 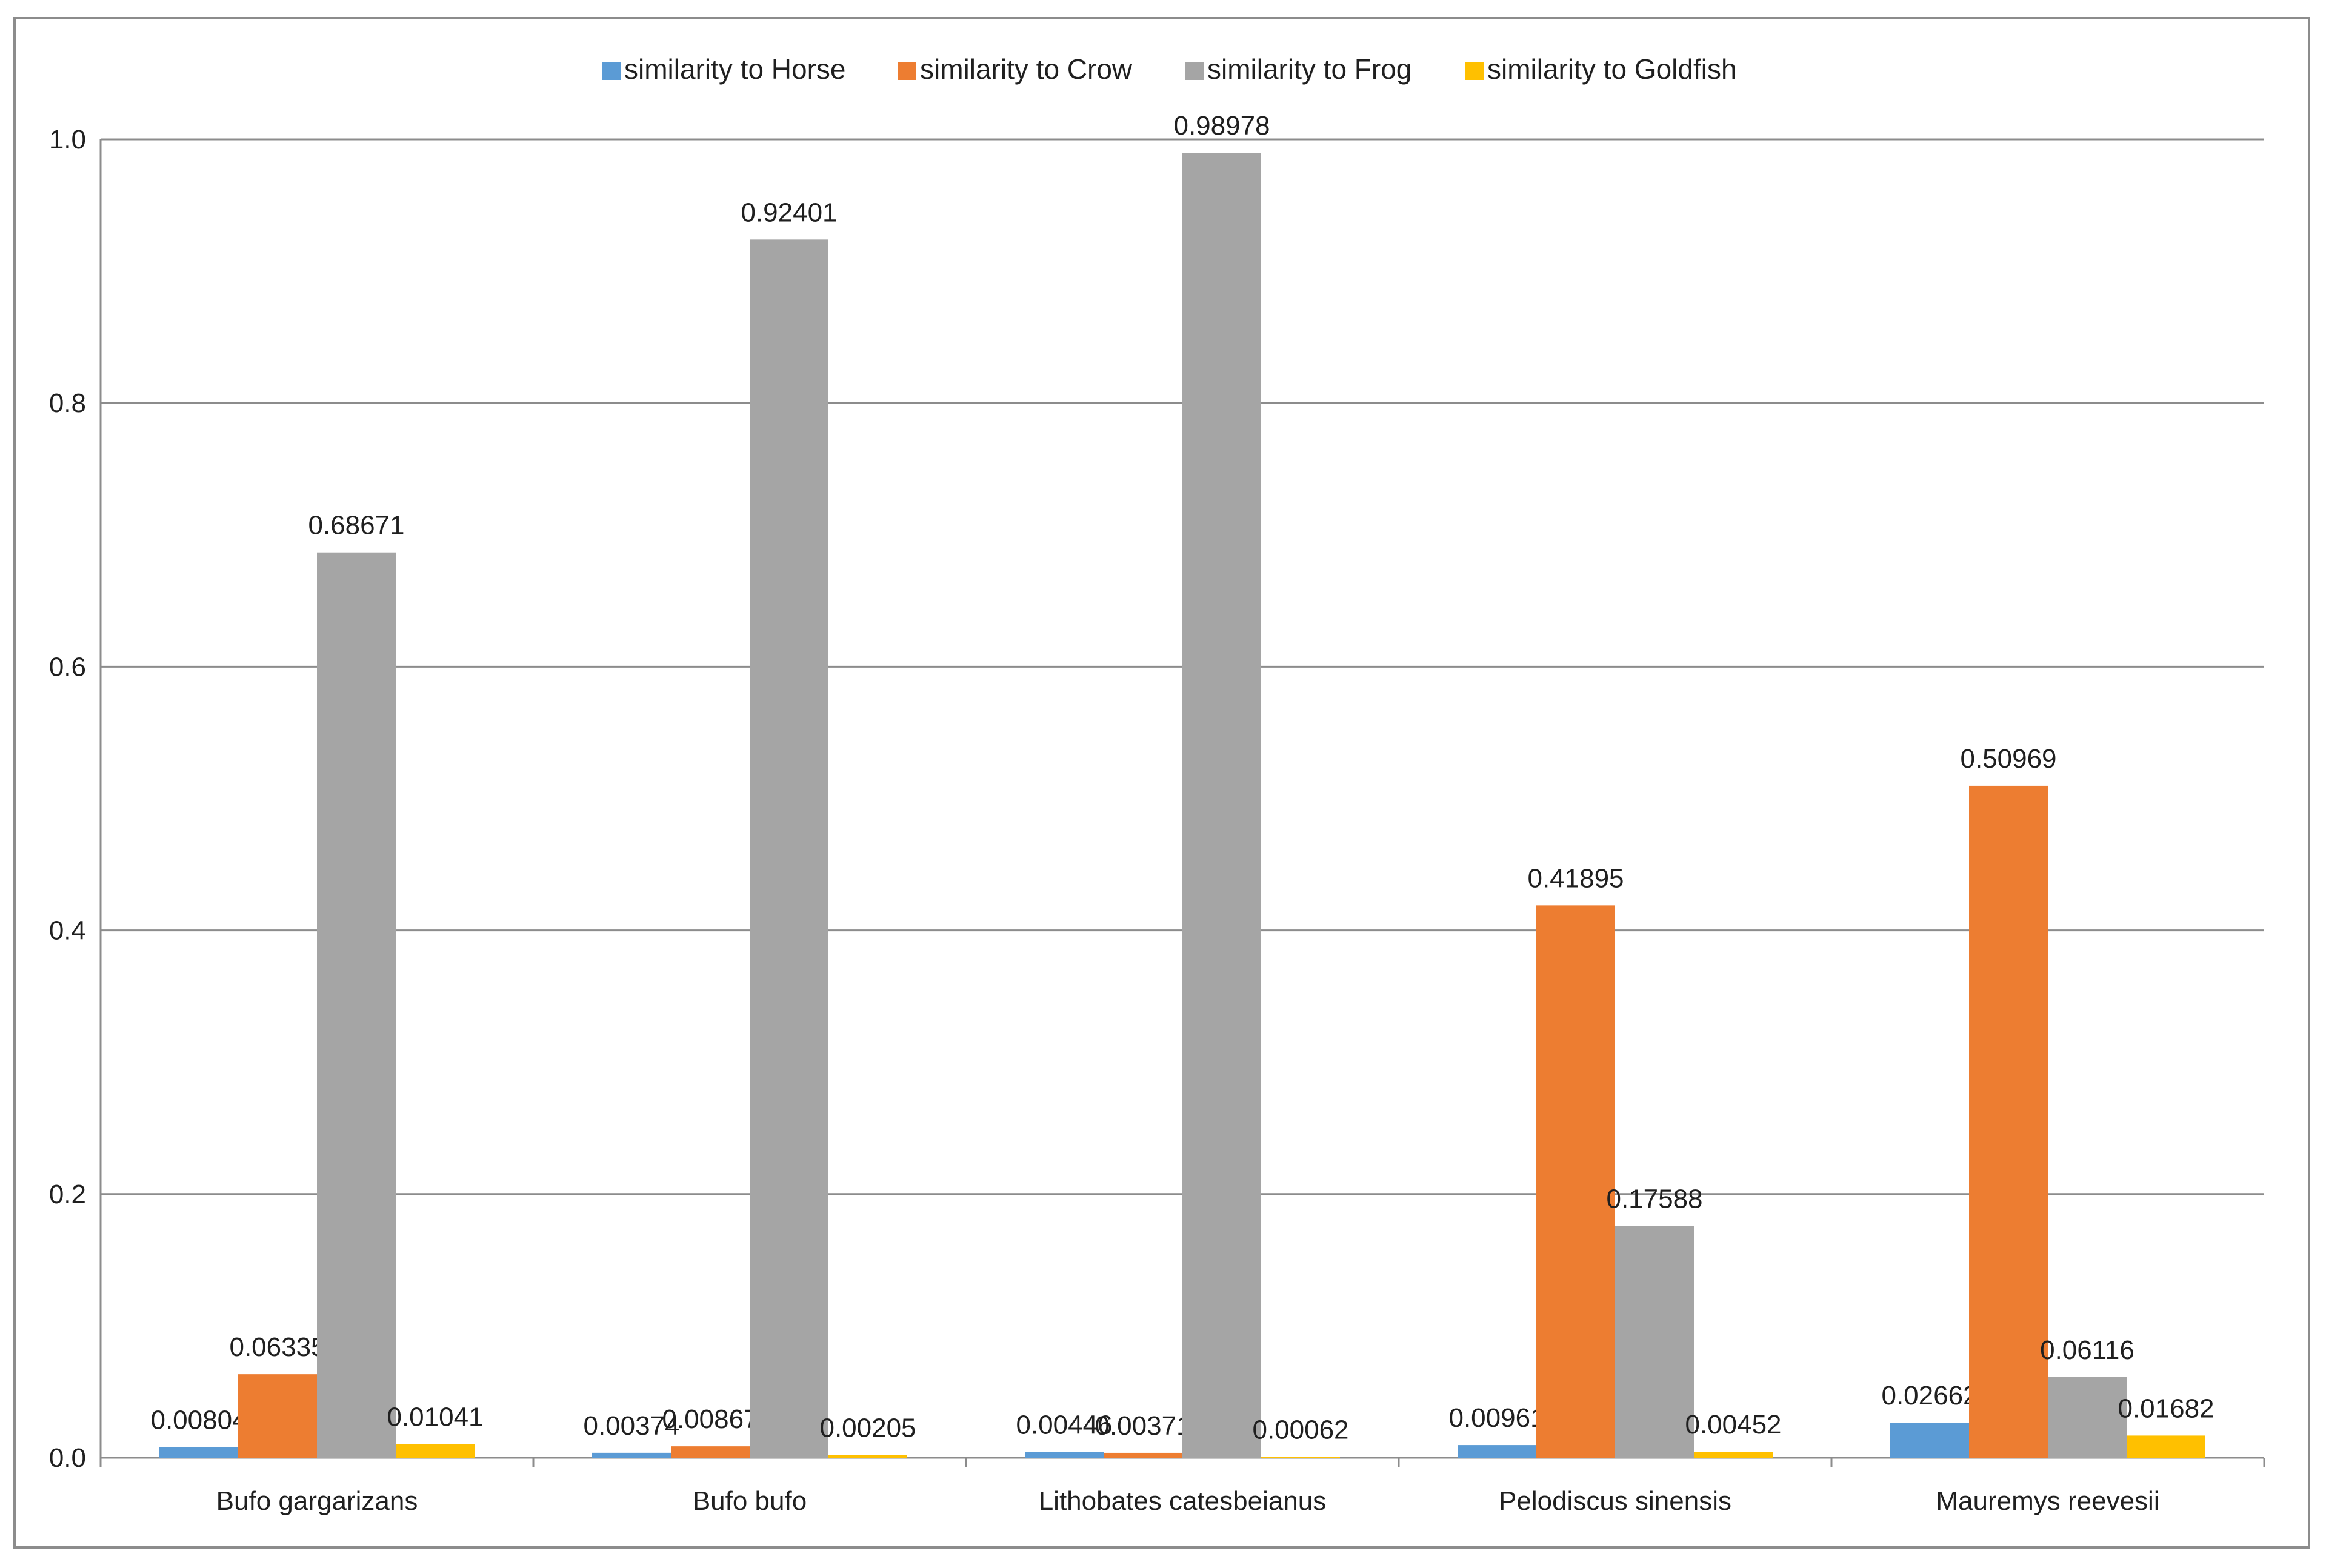 I want to click on data-label: 0.92401, so click(x=789, y=212).